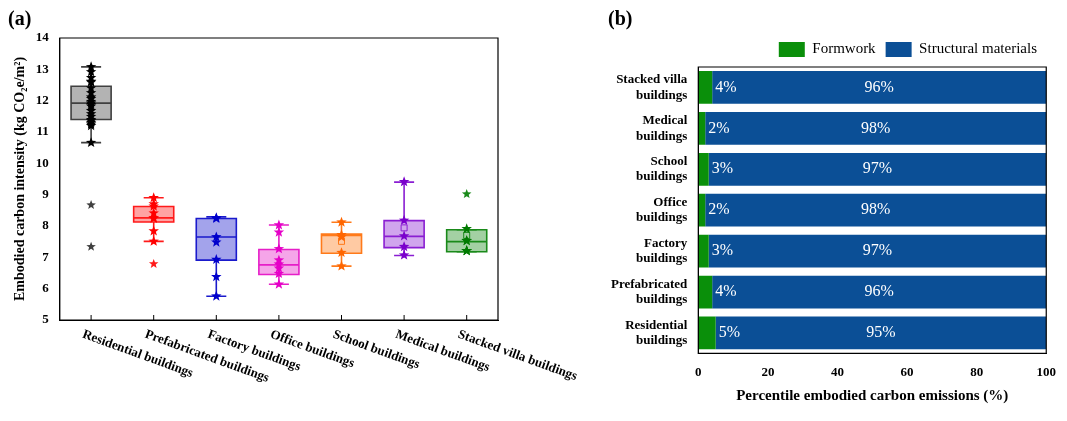 This screenshot has height=421, width=1067. I want to click on legend-label: Structural materials, so click(978, 48).